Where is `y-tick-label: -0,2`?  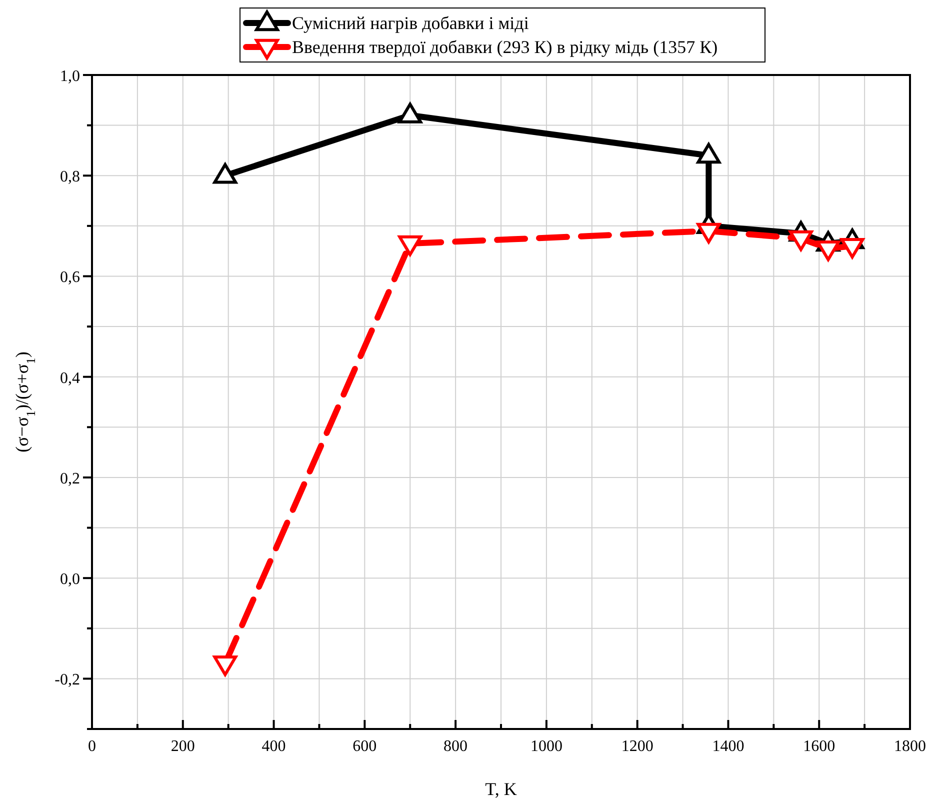
y-tick-label: -0,2 is located at coordinates (67, 680).